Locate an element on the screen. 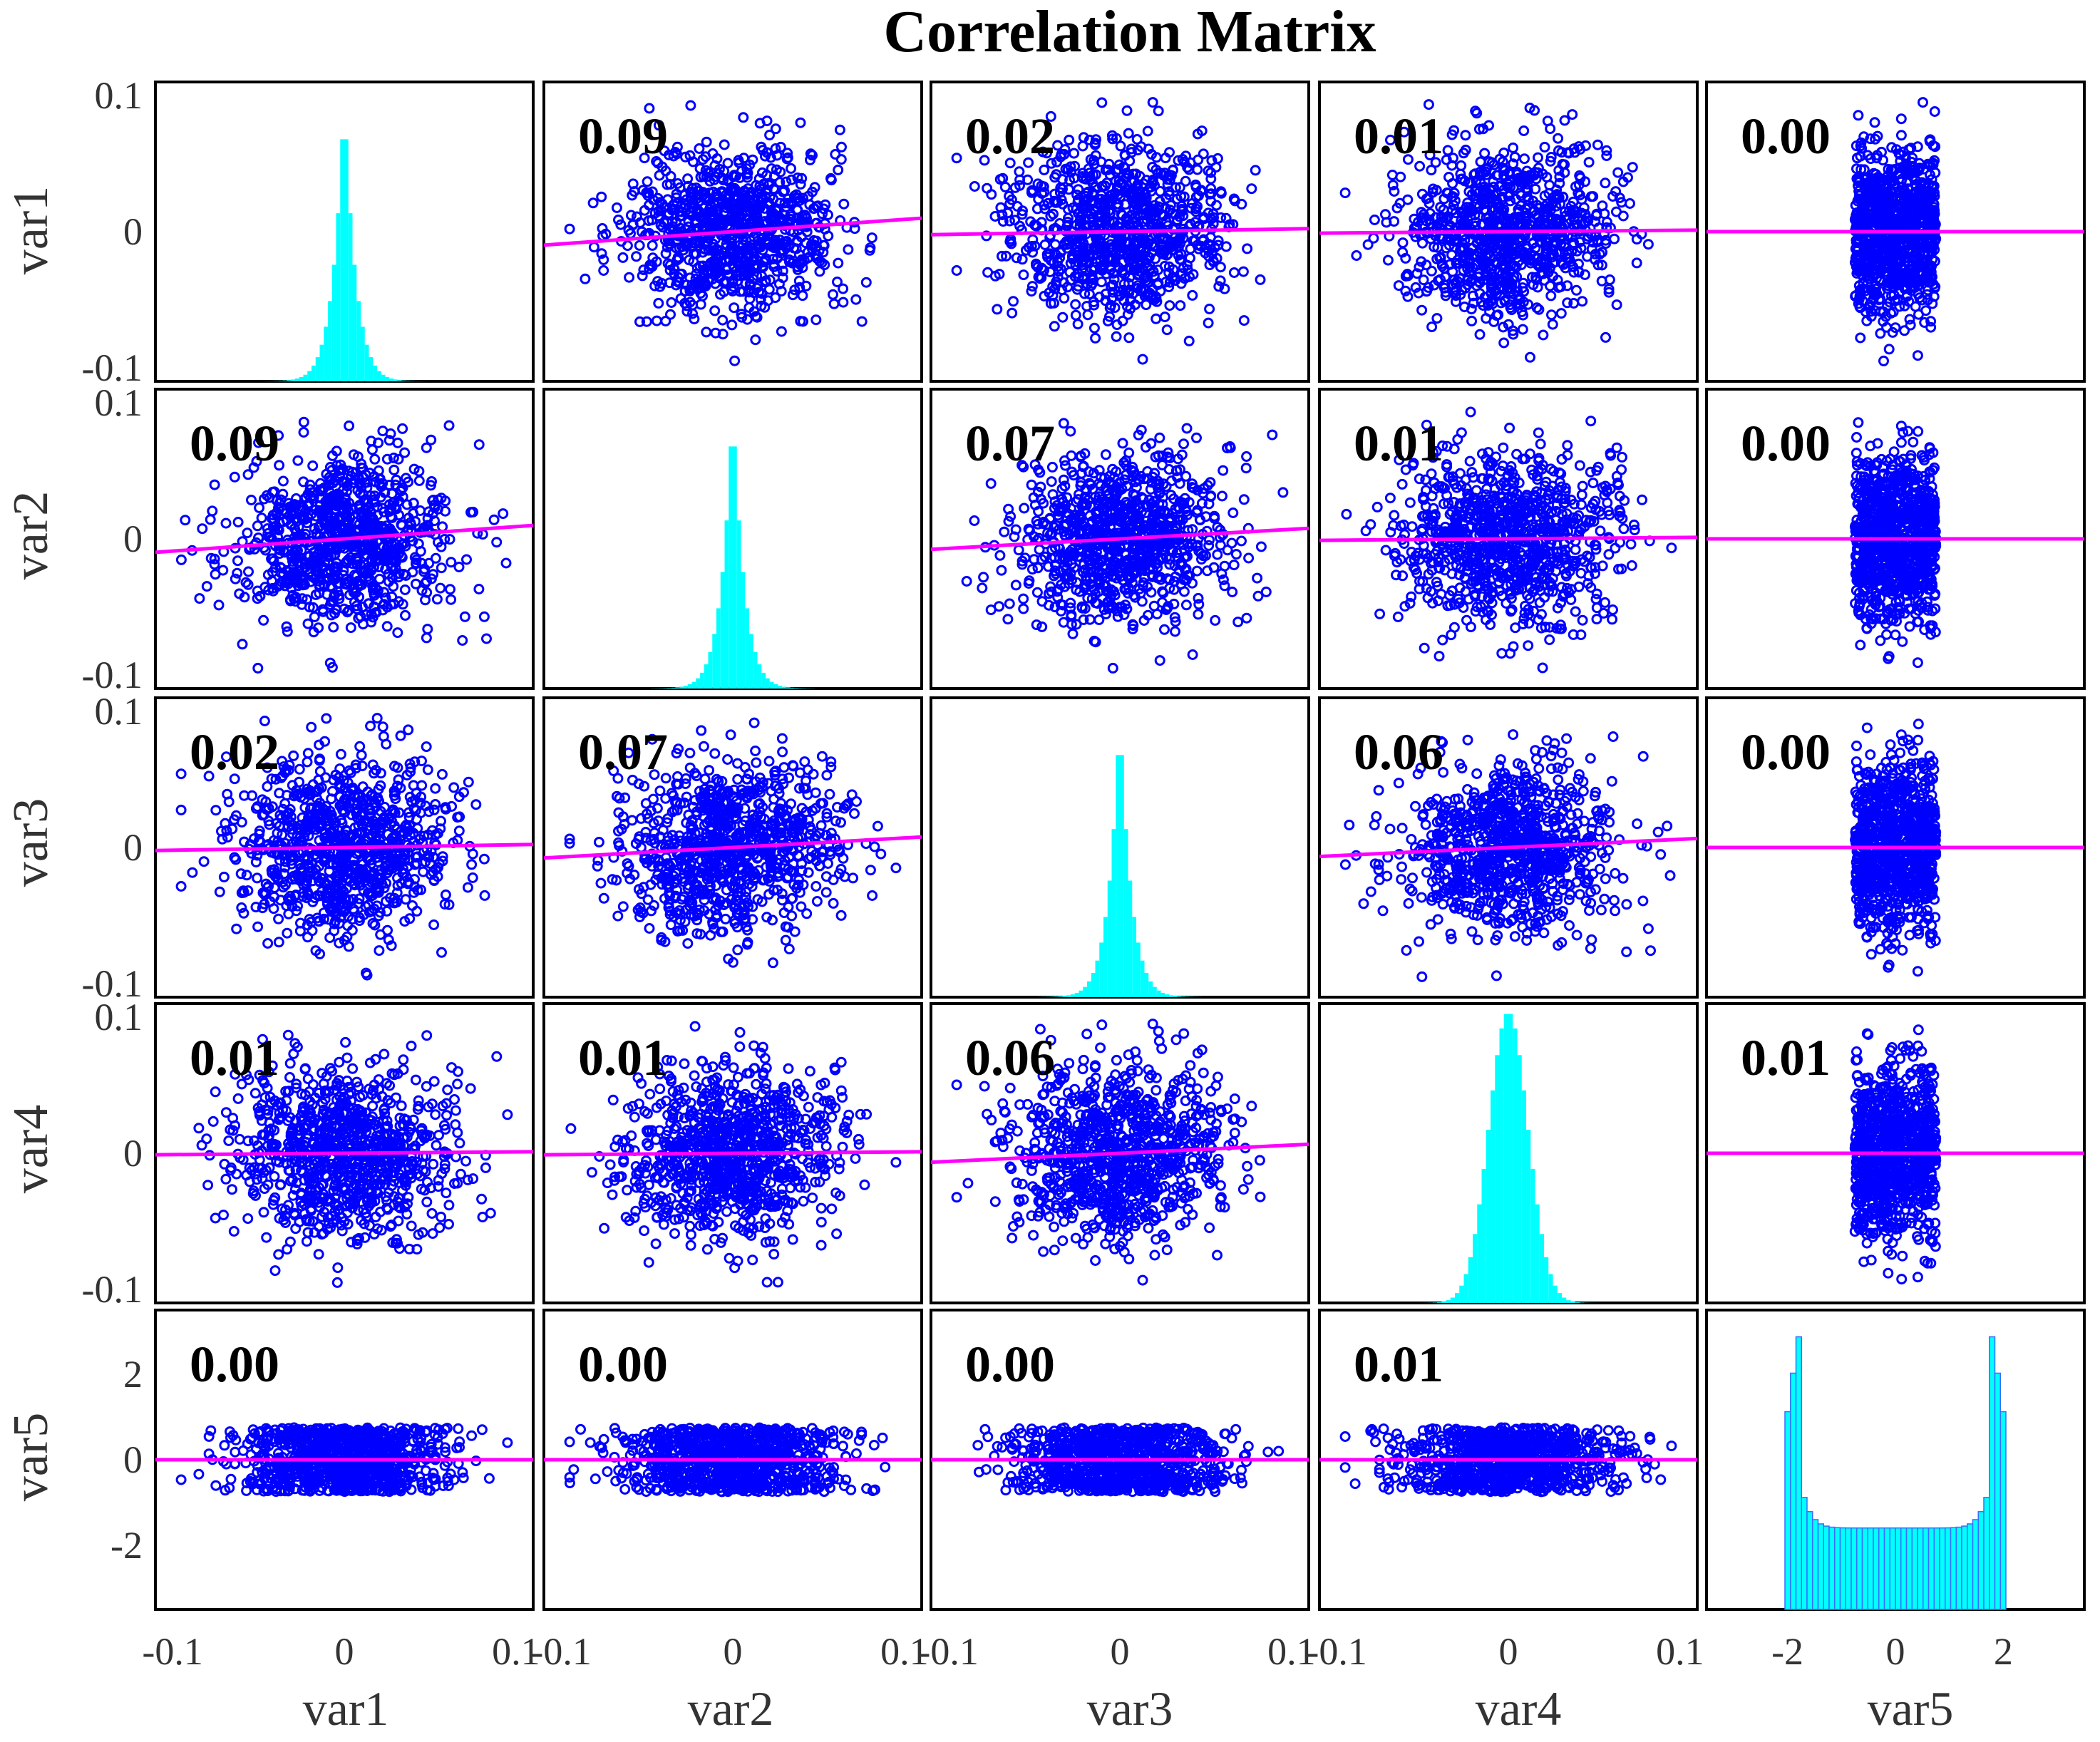  chart-title: Correlation Matrix is located at coordinates (1129, 32).